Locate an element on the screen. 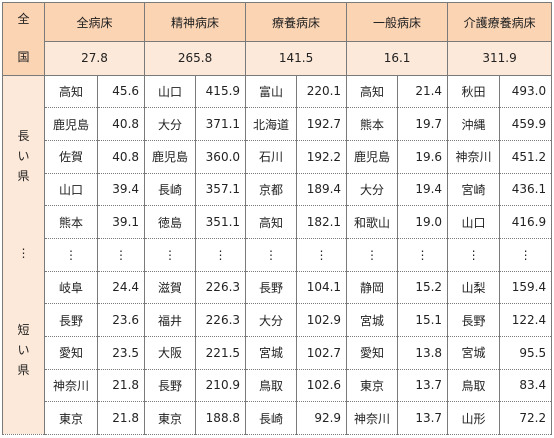 The height and width of the screenshot is (438, 554). table-row: 岐阜 24.4 滋賀 226.3 長野 104.1 静岡 15.2 山梨 159.4 is located at coordinates (278, 287).